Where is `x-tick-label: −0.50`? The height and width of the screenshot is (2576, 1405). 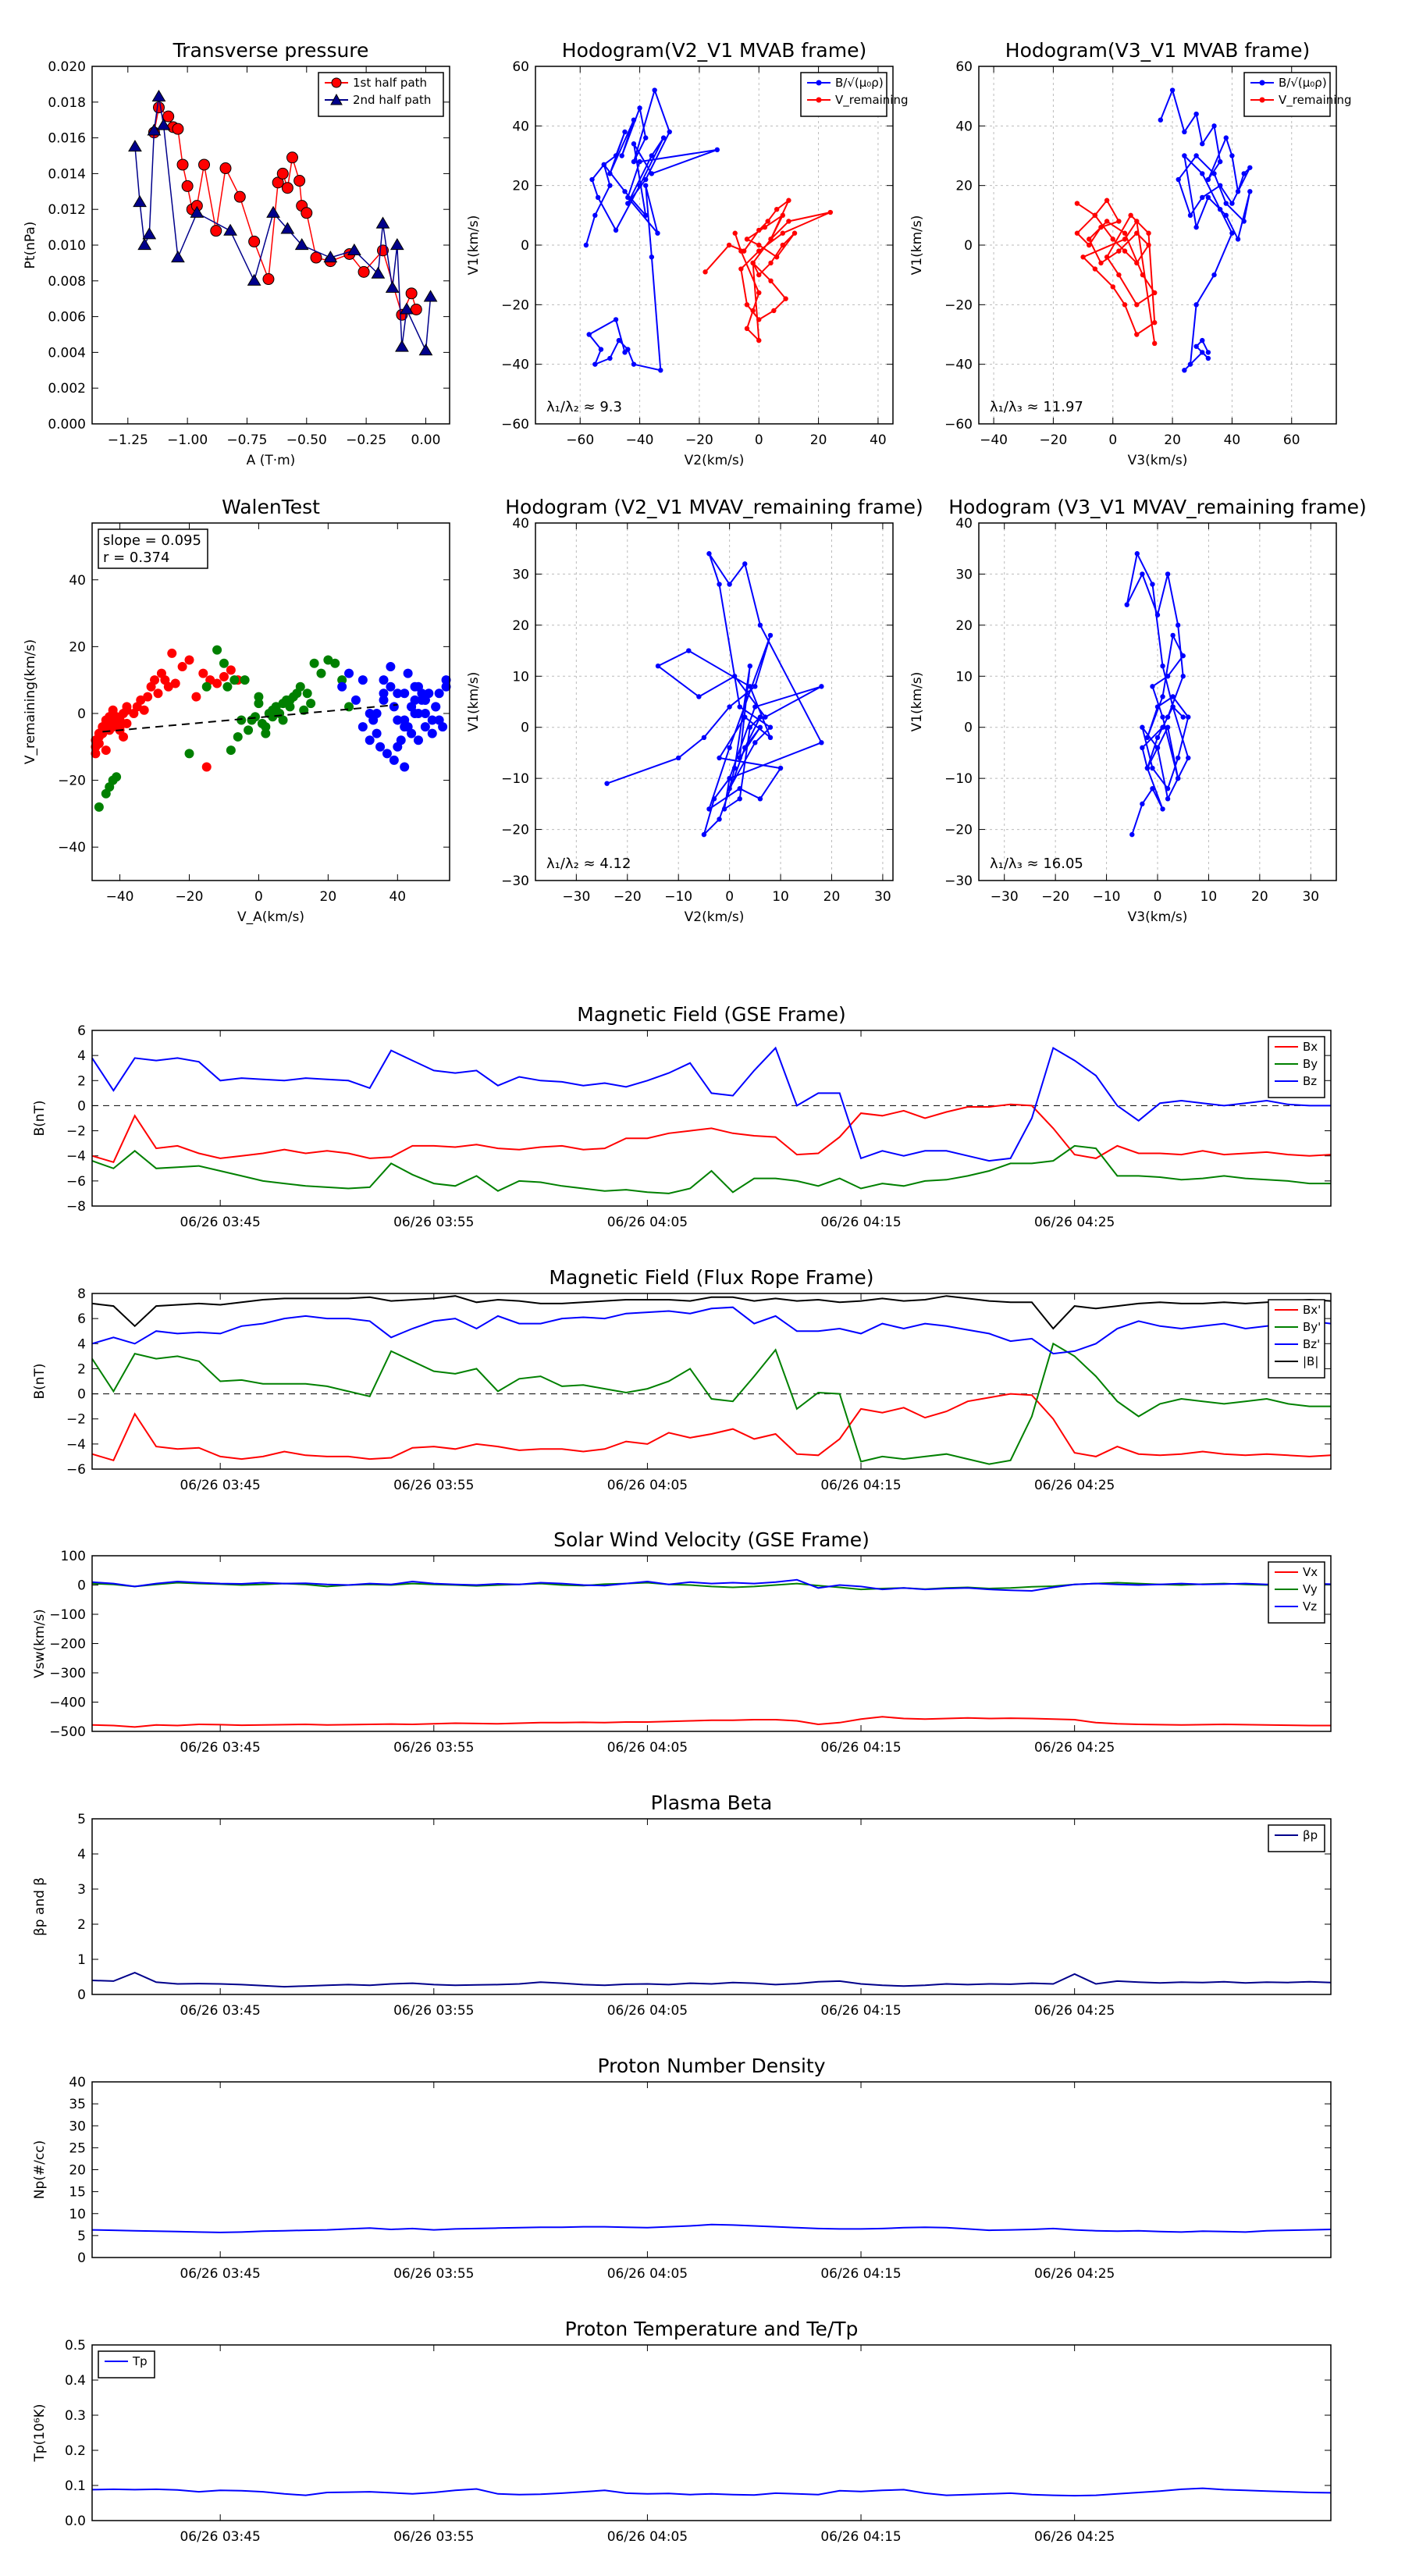
x-tick-label: −0.50 is located at coordinates (306, 440).